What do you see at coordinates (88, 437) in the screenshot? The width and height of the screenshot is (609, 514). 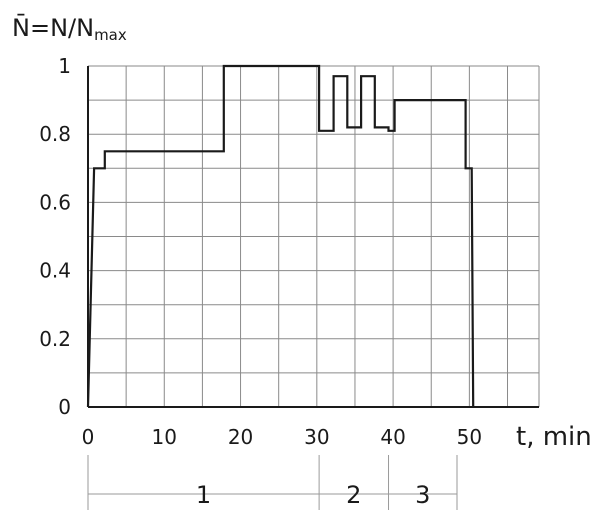 I see `x-tick-label: 0` at bounding box center [88, 437].